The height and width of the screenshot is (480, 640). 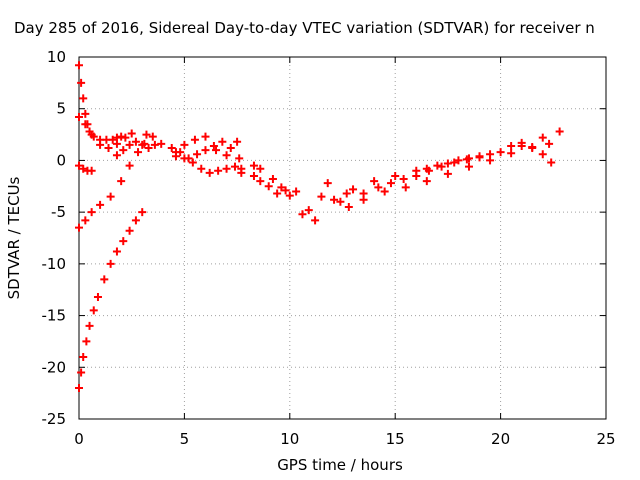 What do you see at coordinates (263, 179) in the screenshot?
I see `series-scatter-7-10h` at bounding box center [263, 179].